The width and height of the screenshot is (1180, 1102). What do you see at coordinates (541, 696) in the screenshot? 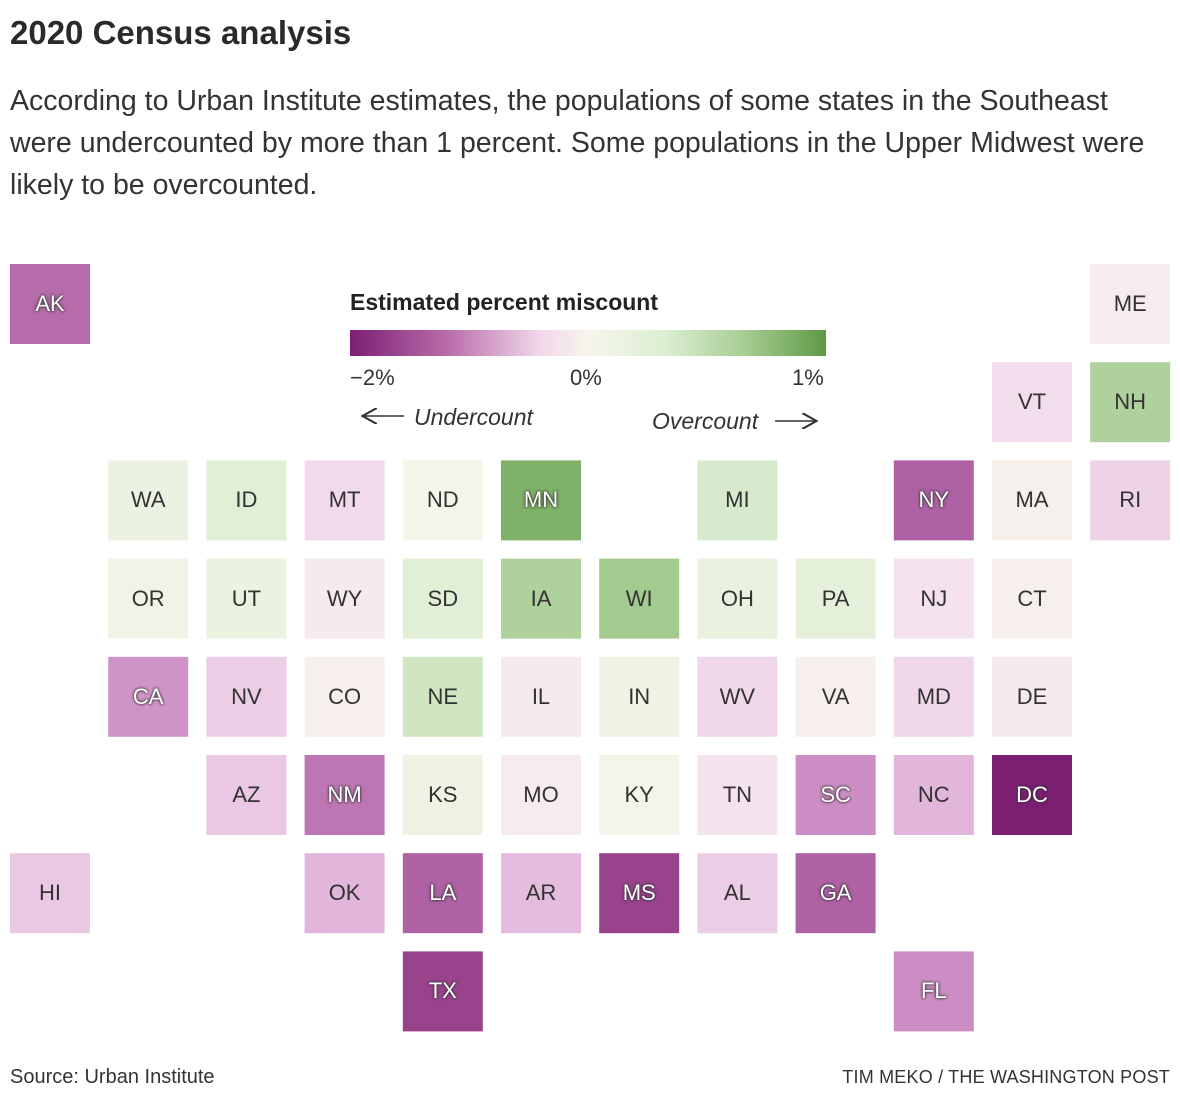
I see `state-tile-il` at bounding box center [541, 696].